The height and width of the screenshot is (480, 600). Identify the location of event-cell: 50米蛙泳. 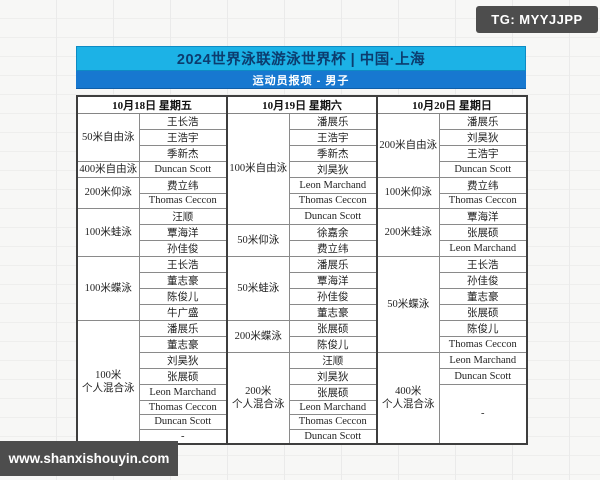
(258, 288).